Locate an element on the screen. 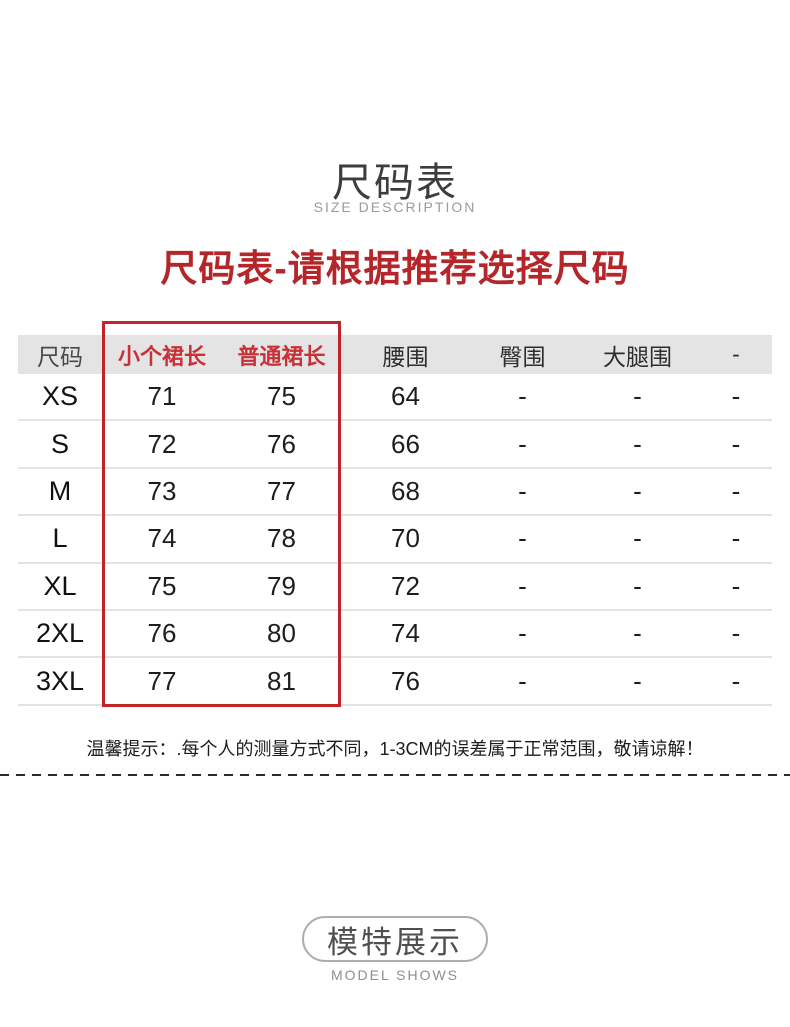 Image resolution: width=790 pixels, height=1027 pixels. size-cell: 2XL is located at coordinates (60, 633).